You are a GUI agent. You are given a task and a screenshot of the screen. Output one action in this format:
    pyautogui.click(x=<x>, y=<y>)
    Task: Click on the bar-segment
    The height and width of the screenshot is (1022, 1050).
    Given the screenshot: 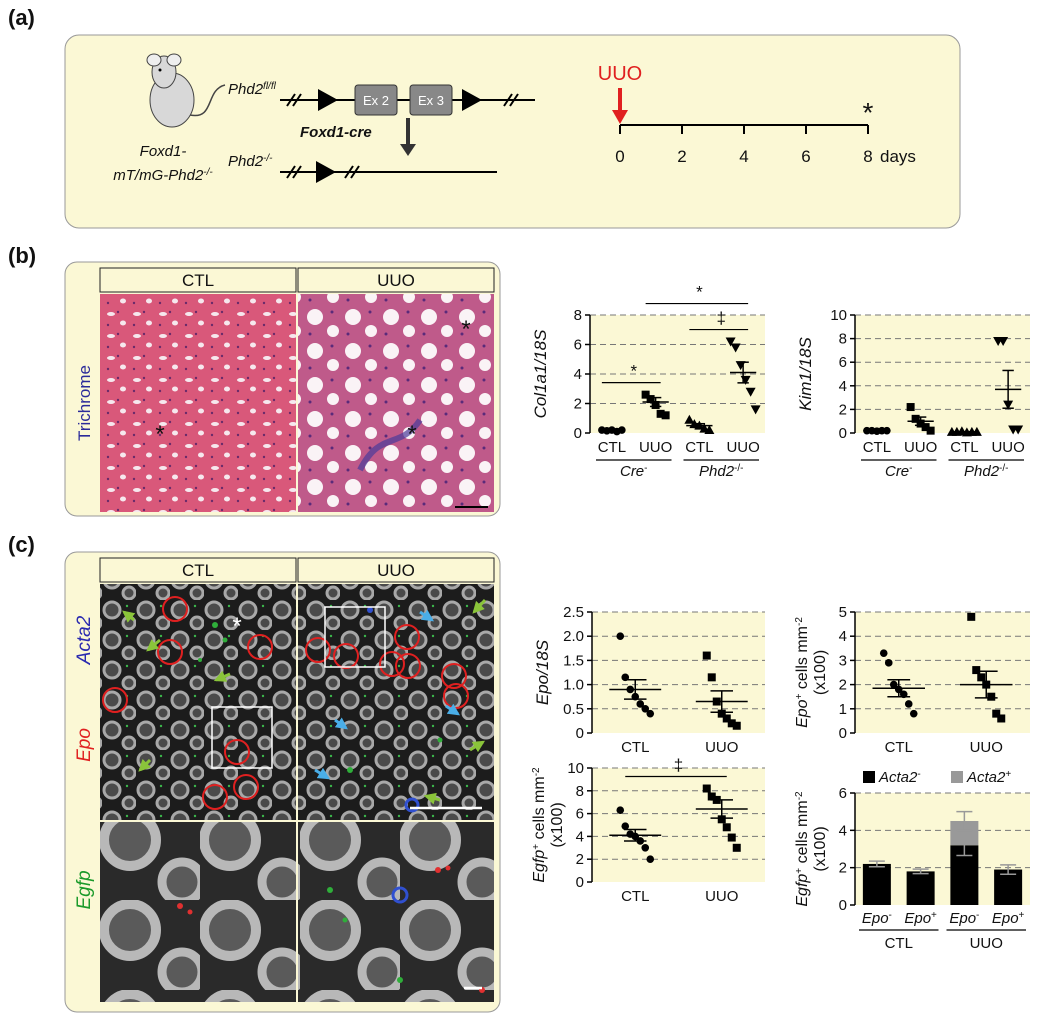 What is the action you would take?
    pyautogui.click(x=876, y=884)
    